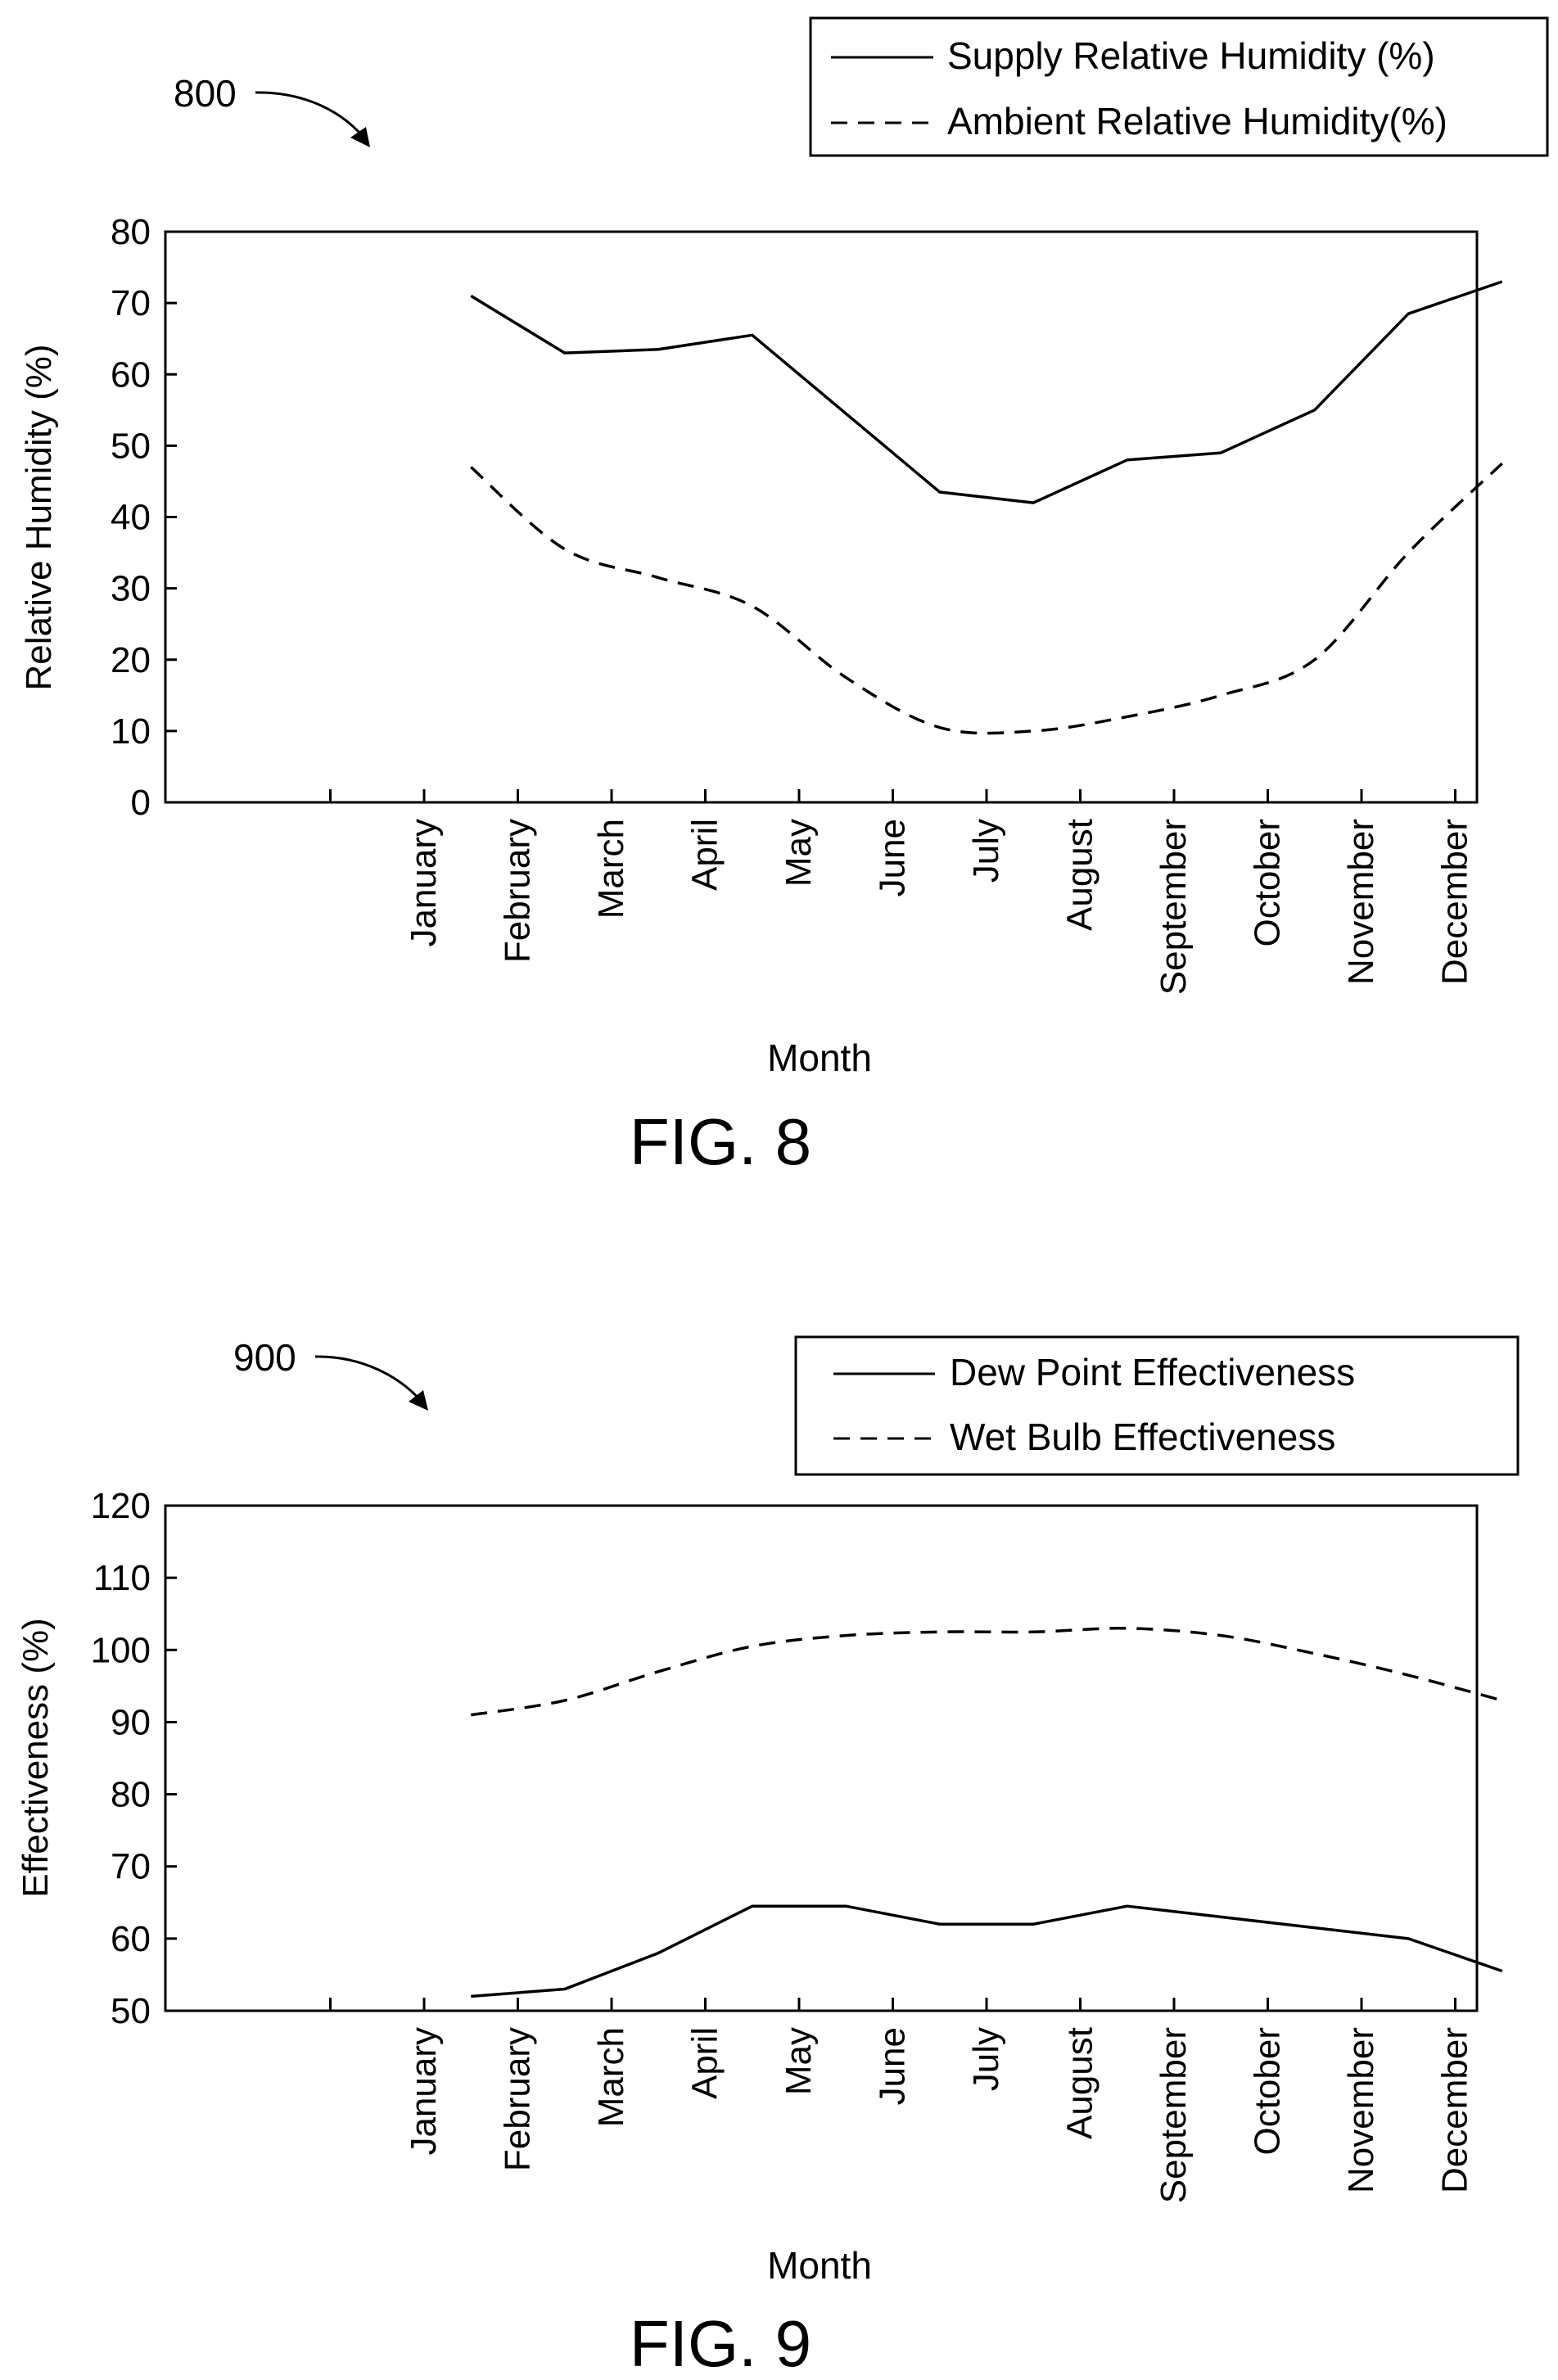  Describe the element at coordinates (1080, 2083) in the screenshot. I see `fig9-x-tick-label: August` at that location.